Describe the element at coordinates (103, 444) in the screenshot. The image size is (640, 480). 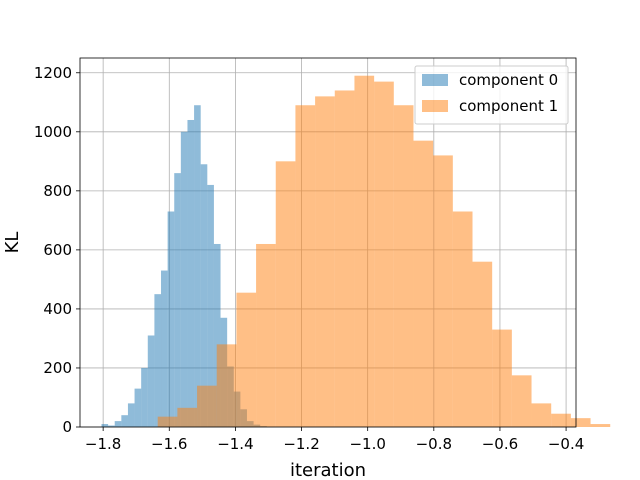
I see `x-tick-label: −1.8` at that location.